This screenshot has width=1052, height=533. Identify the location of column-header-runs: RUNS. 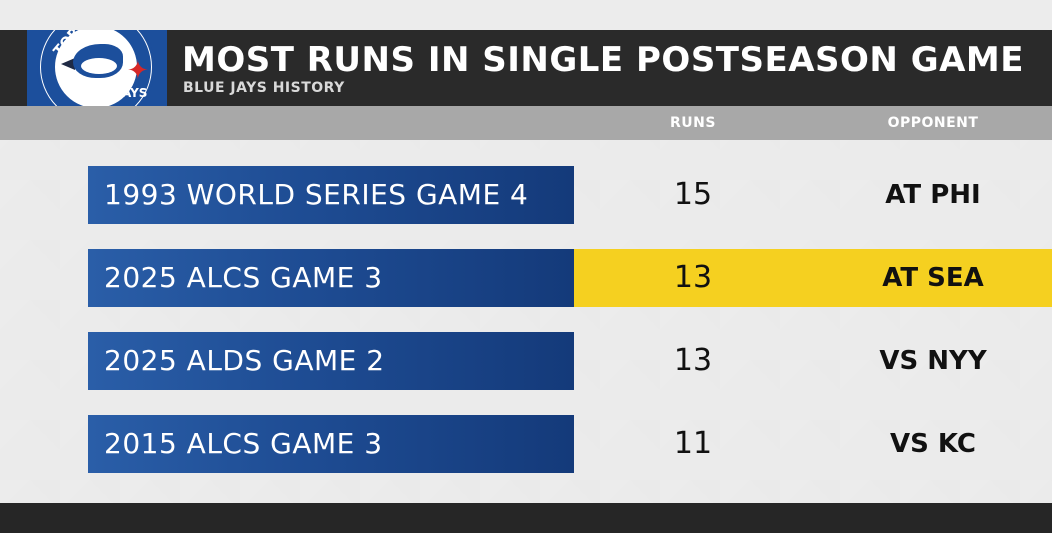
(693, 123).